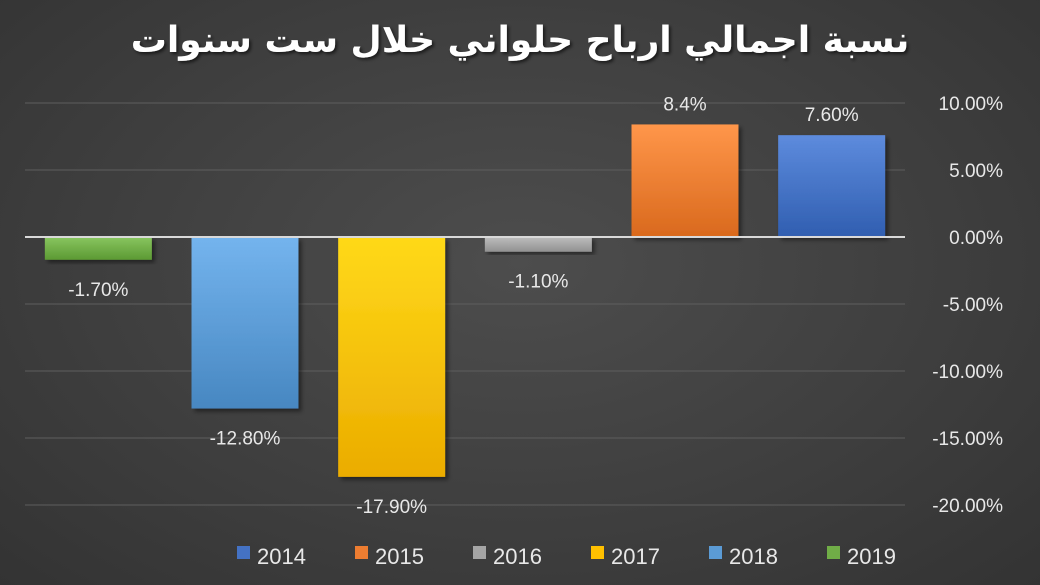 Image resolution: width=1040 pixels, height=585 pixels. Describe the element at coordinates (392, 357) in the screenshot. I see `bar-2017` at that location.